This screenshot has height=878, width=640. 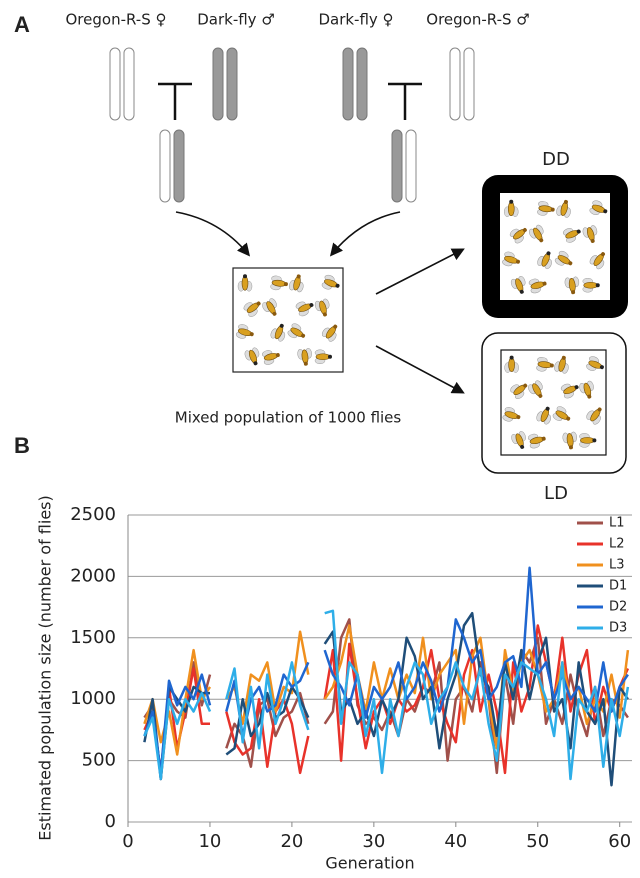 What do you see at coordinates (93, 575) in the screenshot?
I see `y-tick-label: 2000` at bounding box center [93, 575].